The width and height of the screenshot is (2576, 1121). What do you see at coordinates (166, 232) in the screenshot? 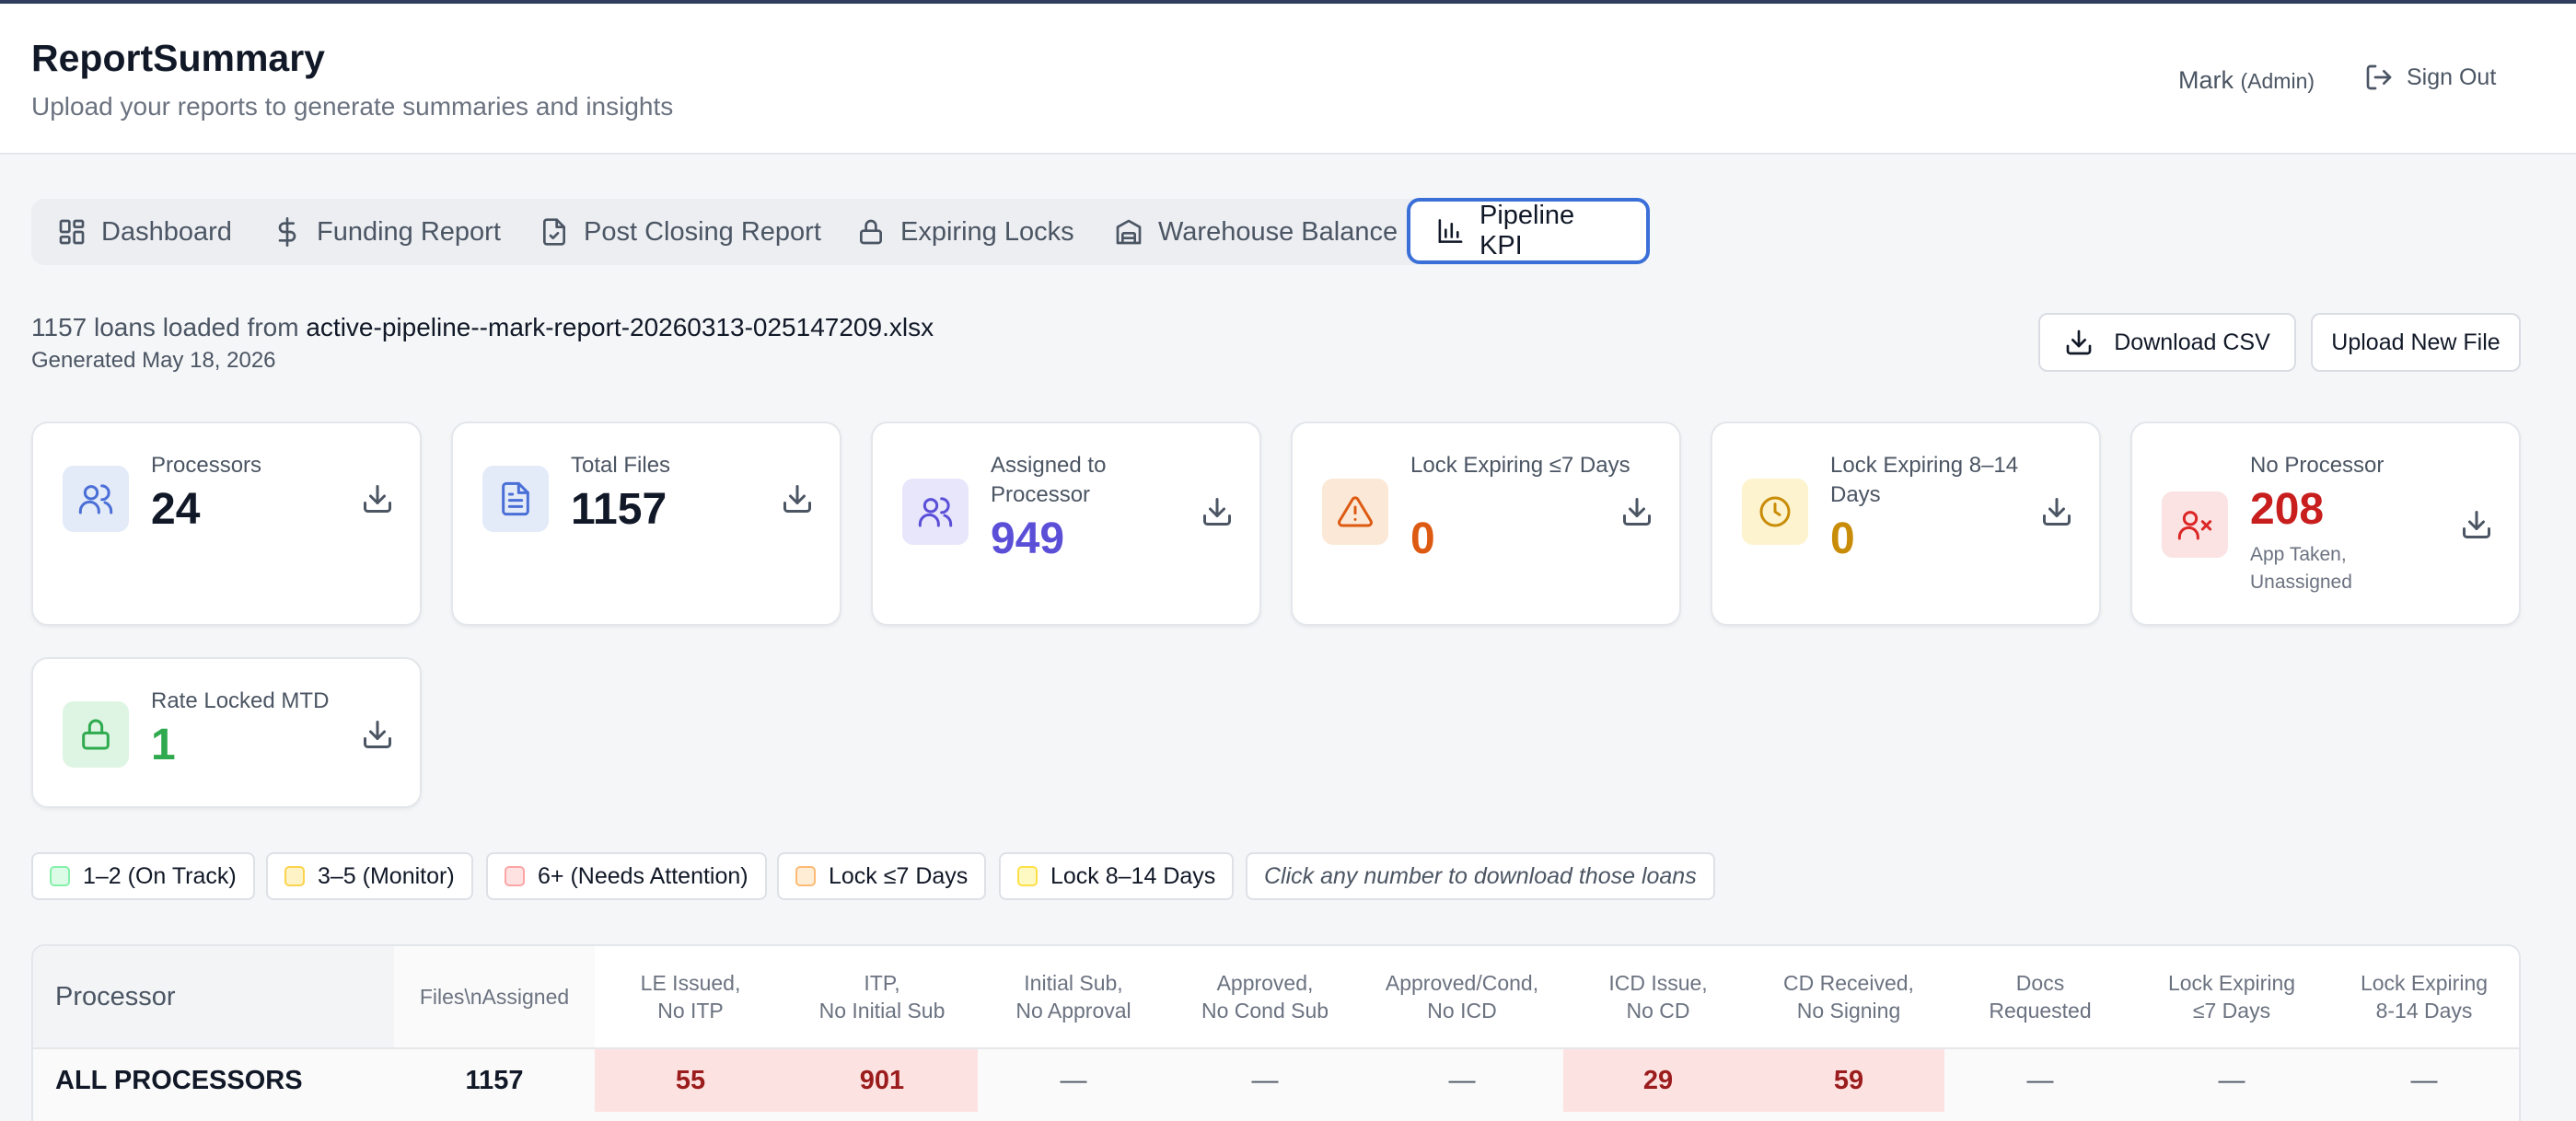
I see `tab-label: Dashboard` at bounding box center [166, 232].